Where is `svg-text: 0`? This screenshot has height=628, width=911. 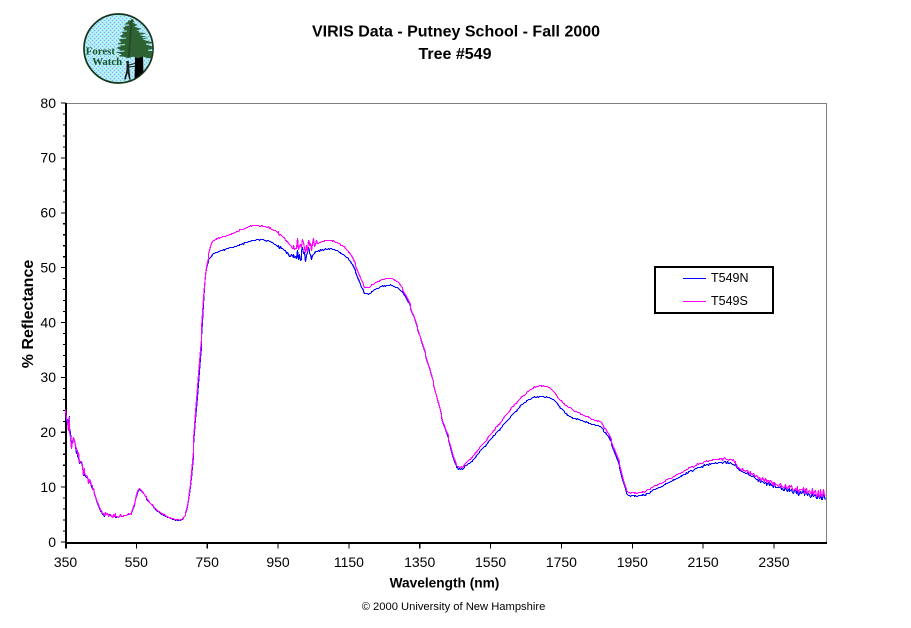
svg-text: 0 is located at coordinates (52, 542).